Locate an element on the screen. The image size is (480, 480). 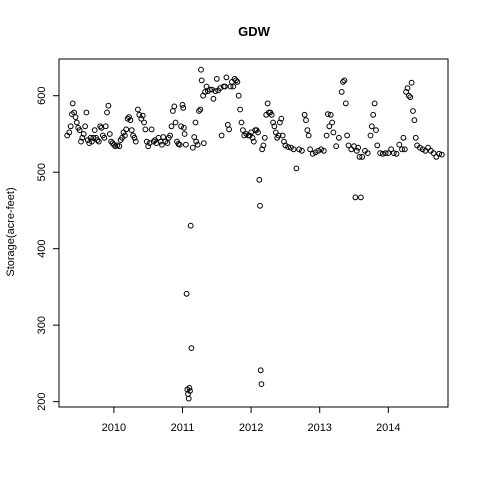
y-tick-label: 500 is located at coordinates (42, 172).